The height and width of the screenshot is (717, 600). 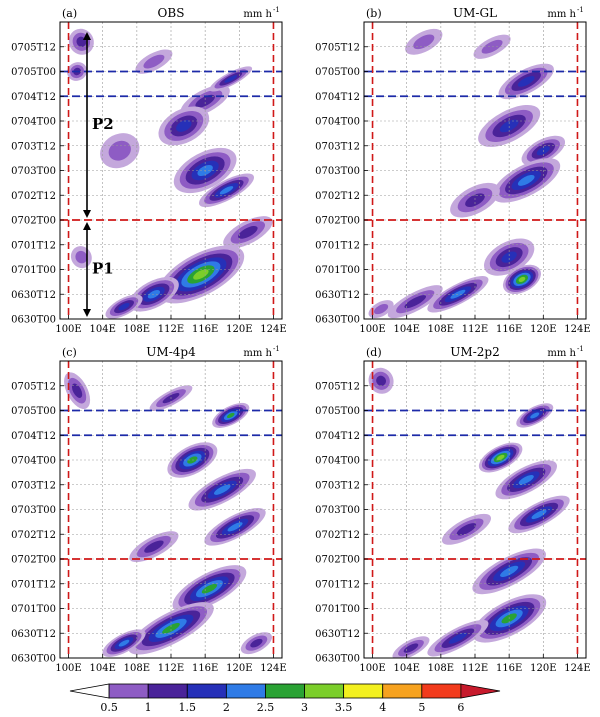 I want to click on x-tick-label: 108E, so click(x=441, y=329).